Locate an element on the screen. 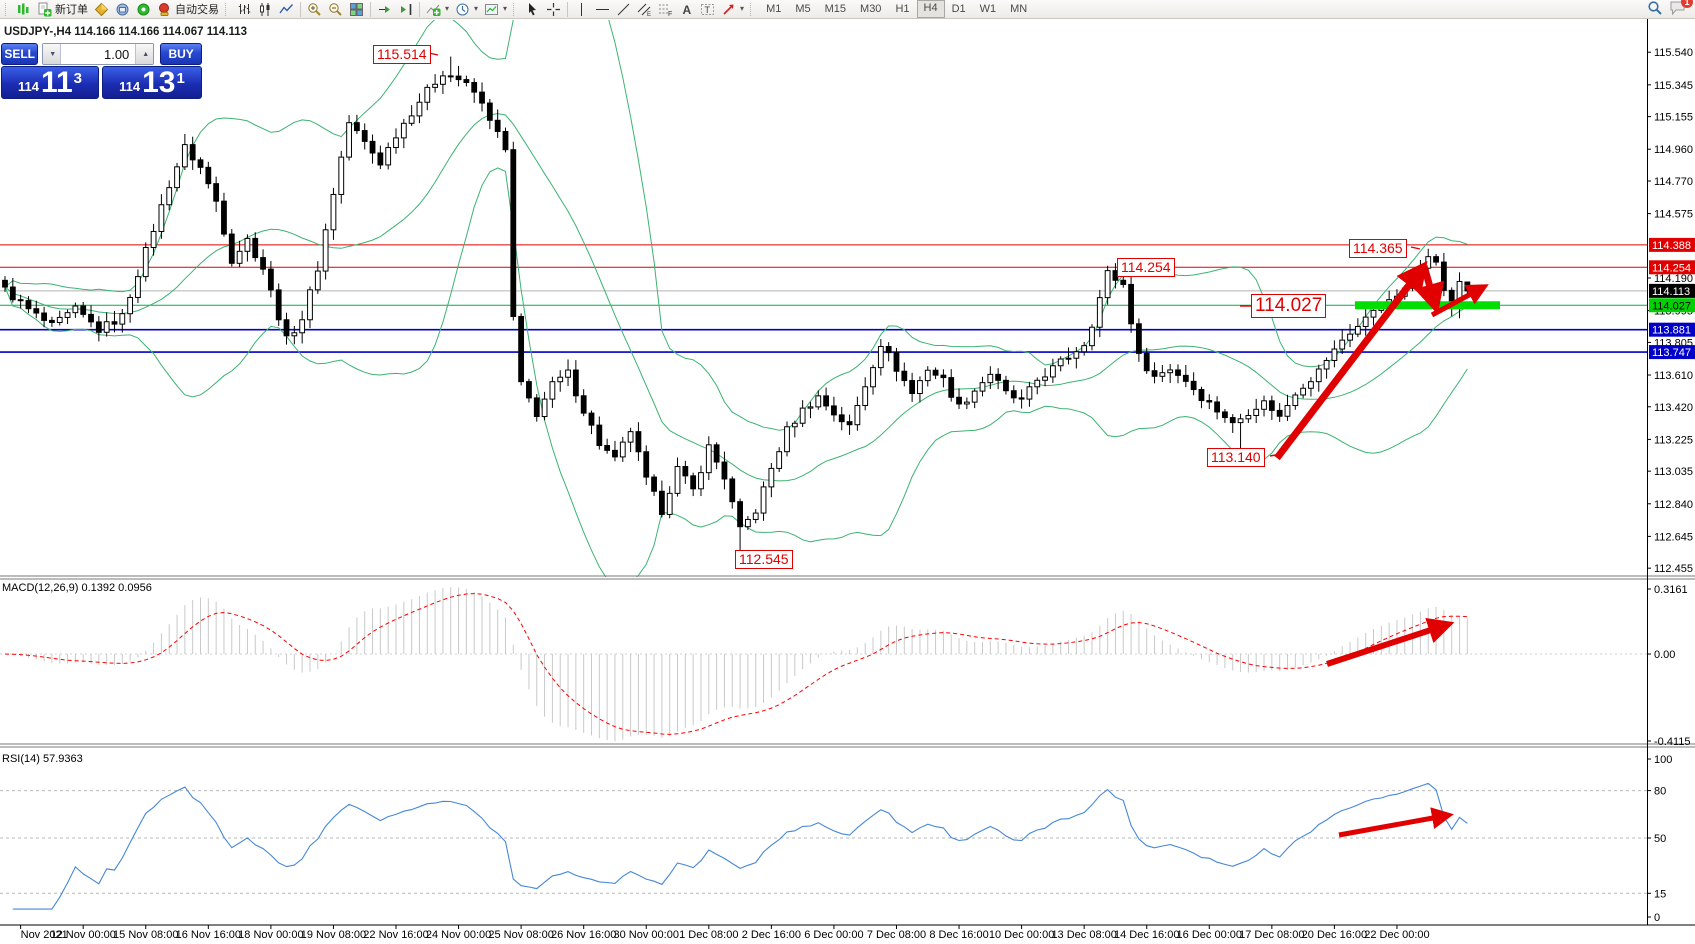  price-annotation-115-514: 115.514 is located at coordinates (402, 54).